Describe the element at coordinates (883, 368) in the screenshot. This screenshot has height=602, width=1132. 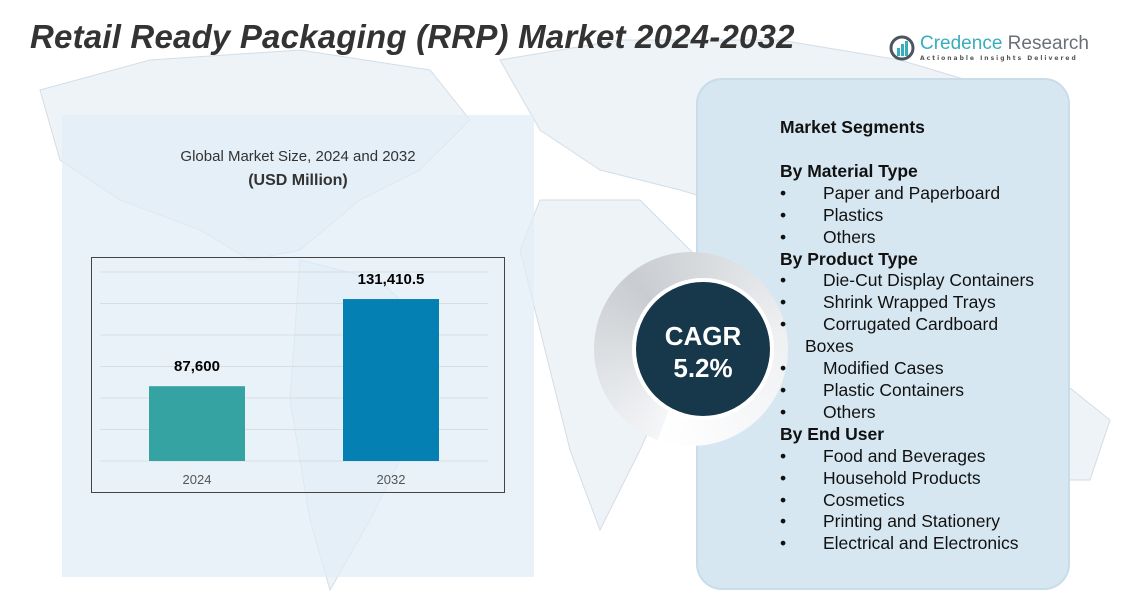
I see `segment-item-label: Modified Cases` at that location.